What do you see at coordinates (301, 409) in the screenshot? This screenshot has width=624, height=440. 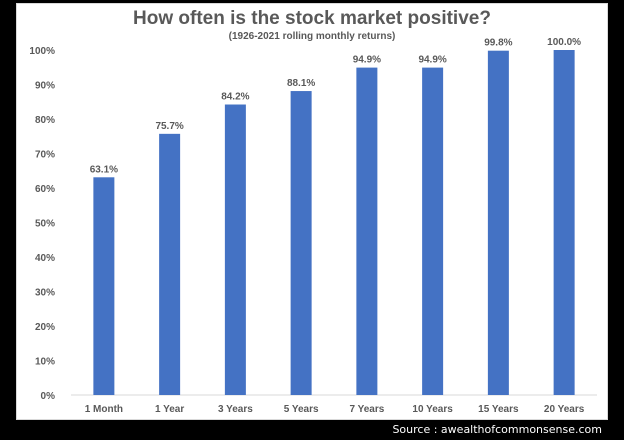 I see `x-category-label: 5 Years` at bounding box center [301, 409].